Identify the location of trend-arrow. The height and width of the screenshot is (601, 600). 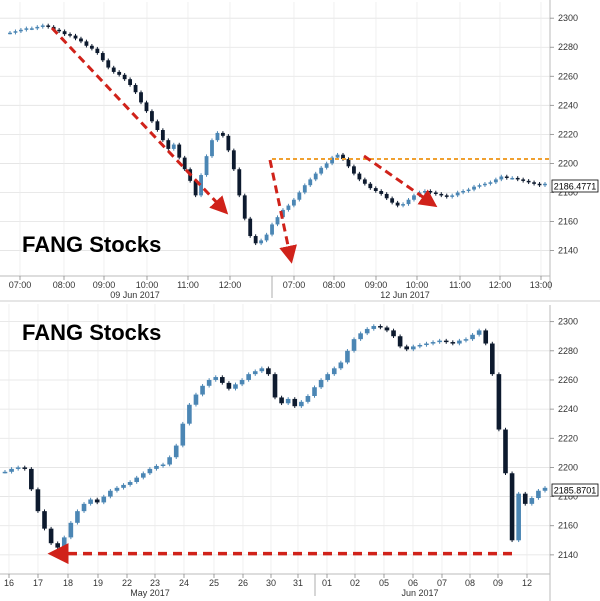
(400, 181).